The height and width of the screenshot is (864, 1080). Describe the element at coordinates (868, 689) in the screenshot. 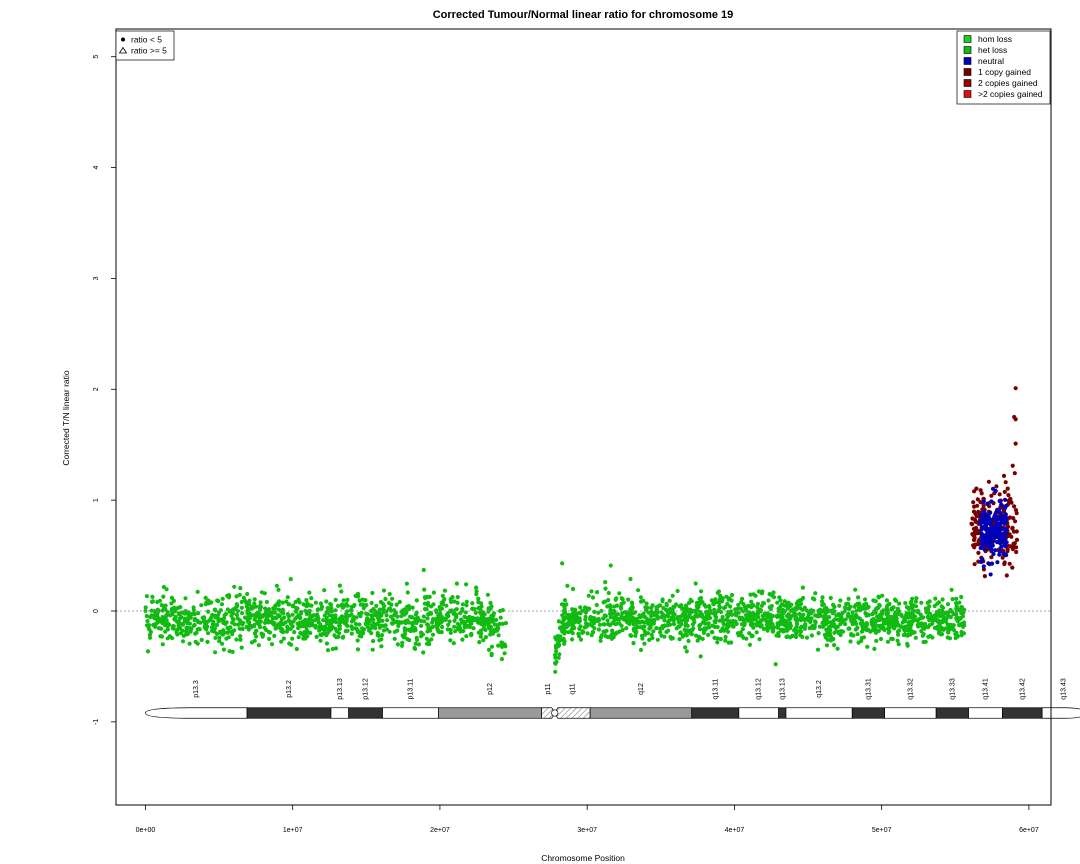

I see `band-label: q13.31` at that location.